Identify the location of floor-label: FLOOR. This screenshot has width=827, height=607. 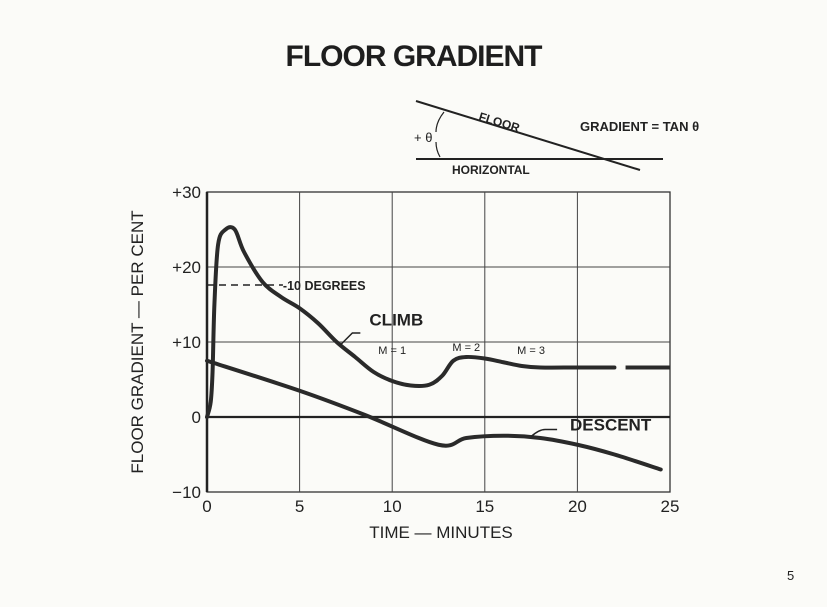
(499, 122).